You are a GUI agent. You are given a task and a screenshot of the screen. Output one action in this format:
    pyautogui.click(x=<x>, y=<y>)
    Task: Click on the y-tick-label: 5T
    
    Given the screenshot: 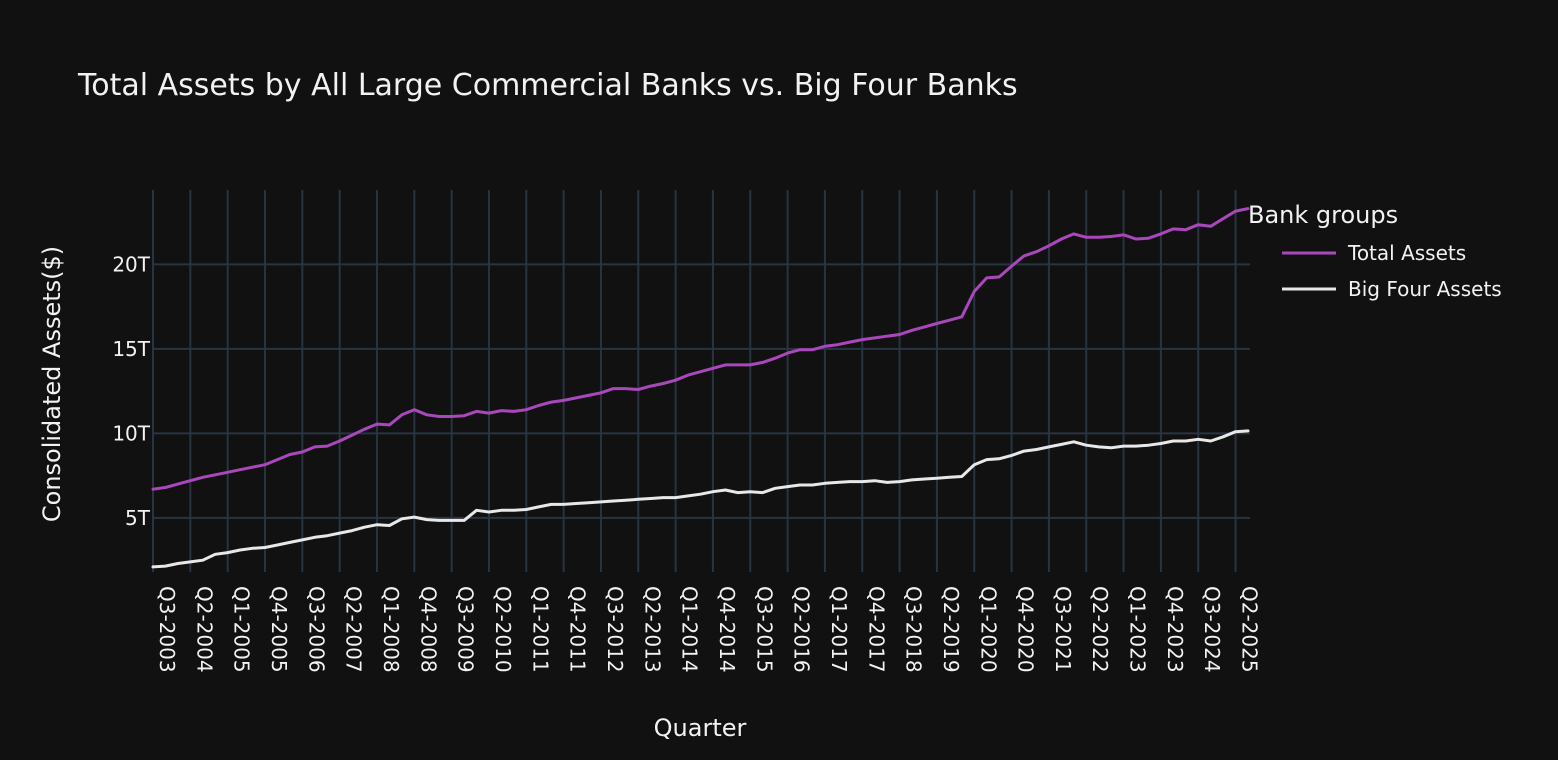 What is the action you would take?
    pyautogui.click(x=138, y=518)
    